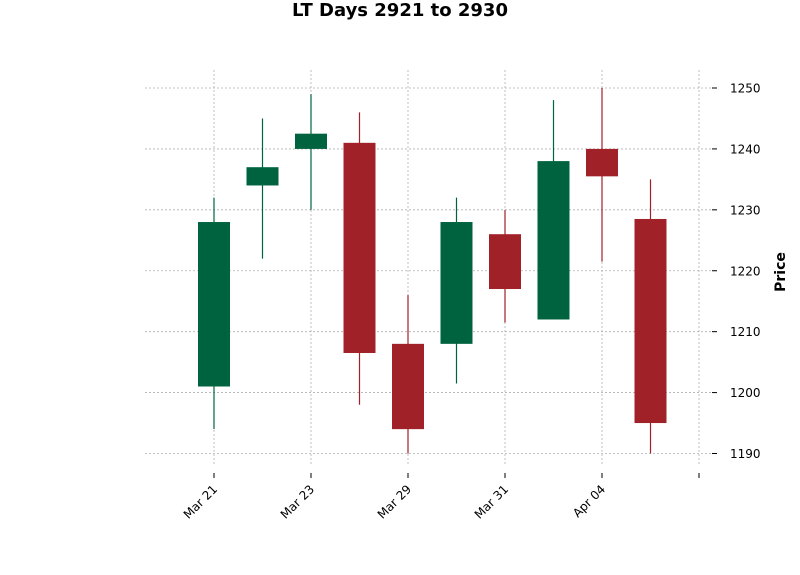  I want to click on x-axis: Mar 21 Mar 23 Mar 29 Mar 31 Apr 04, so click(440, 497).